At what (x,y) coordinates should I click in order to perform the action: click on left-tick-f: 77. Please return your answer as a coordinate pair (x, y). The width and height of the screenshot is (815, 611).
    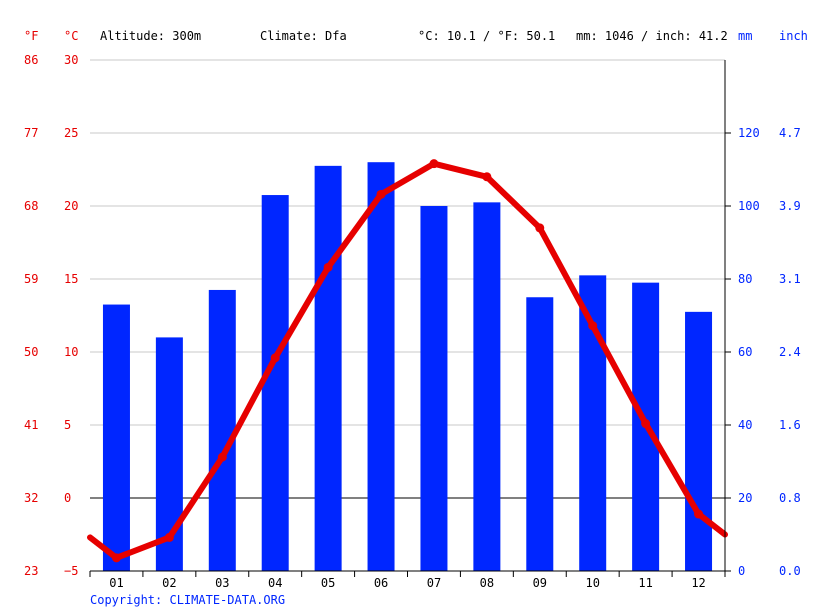
    Looking at the image, I should click on (31, 133).